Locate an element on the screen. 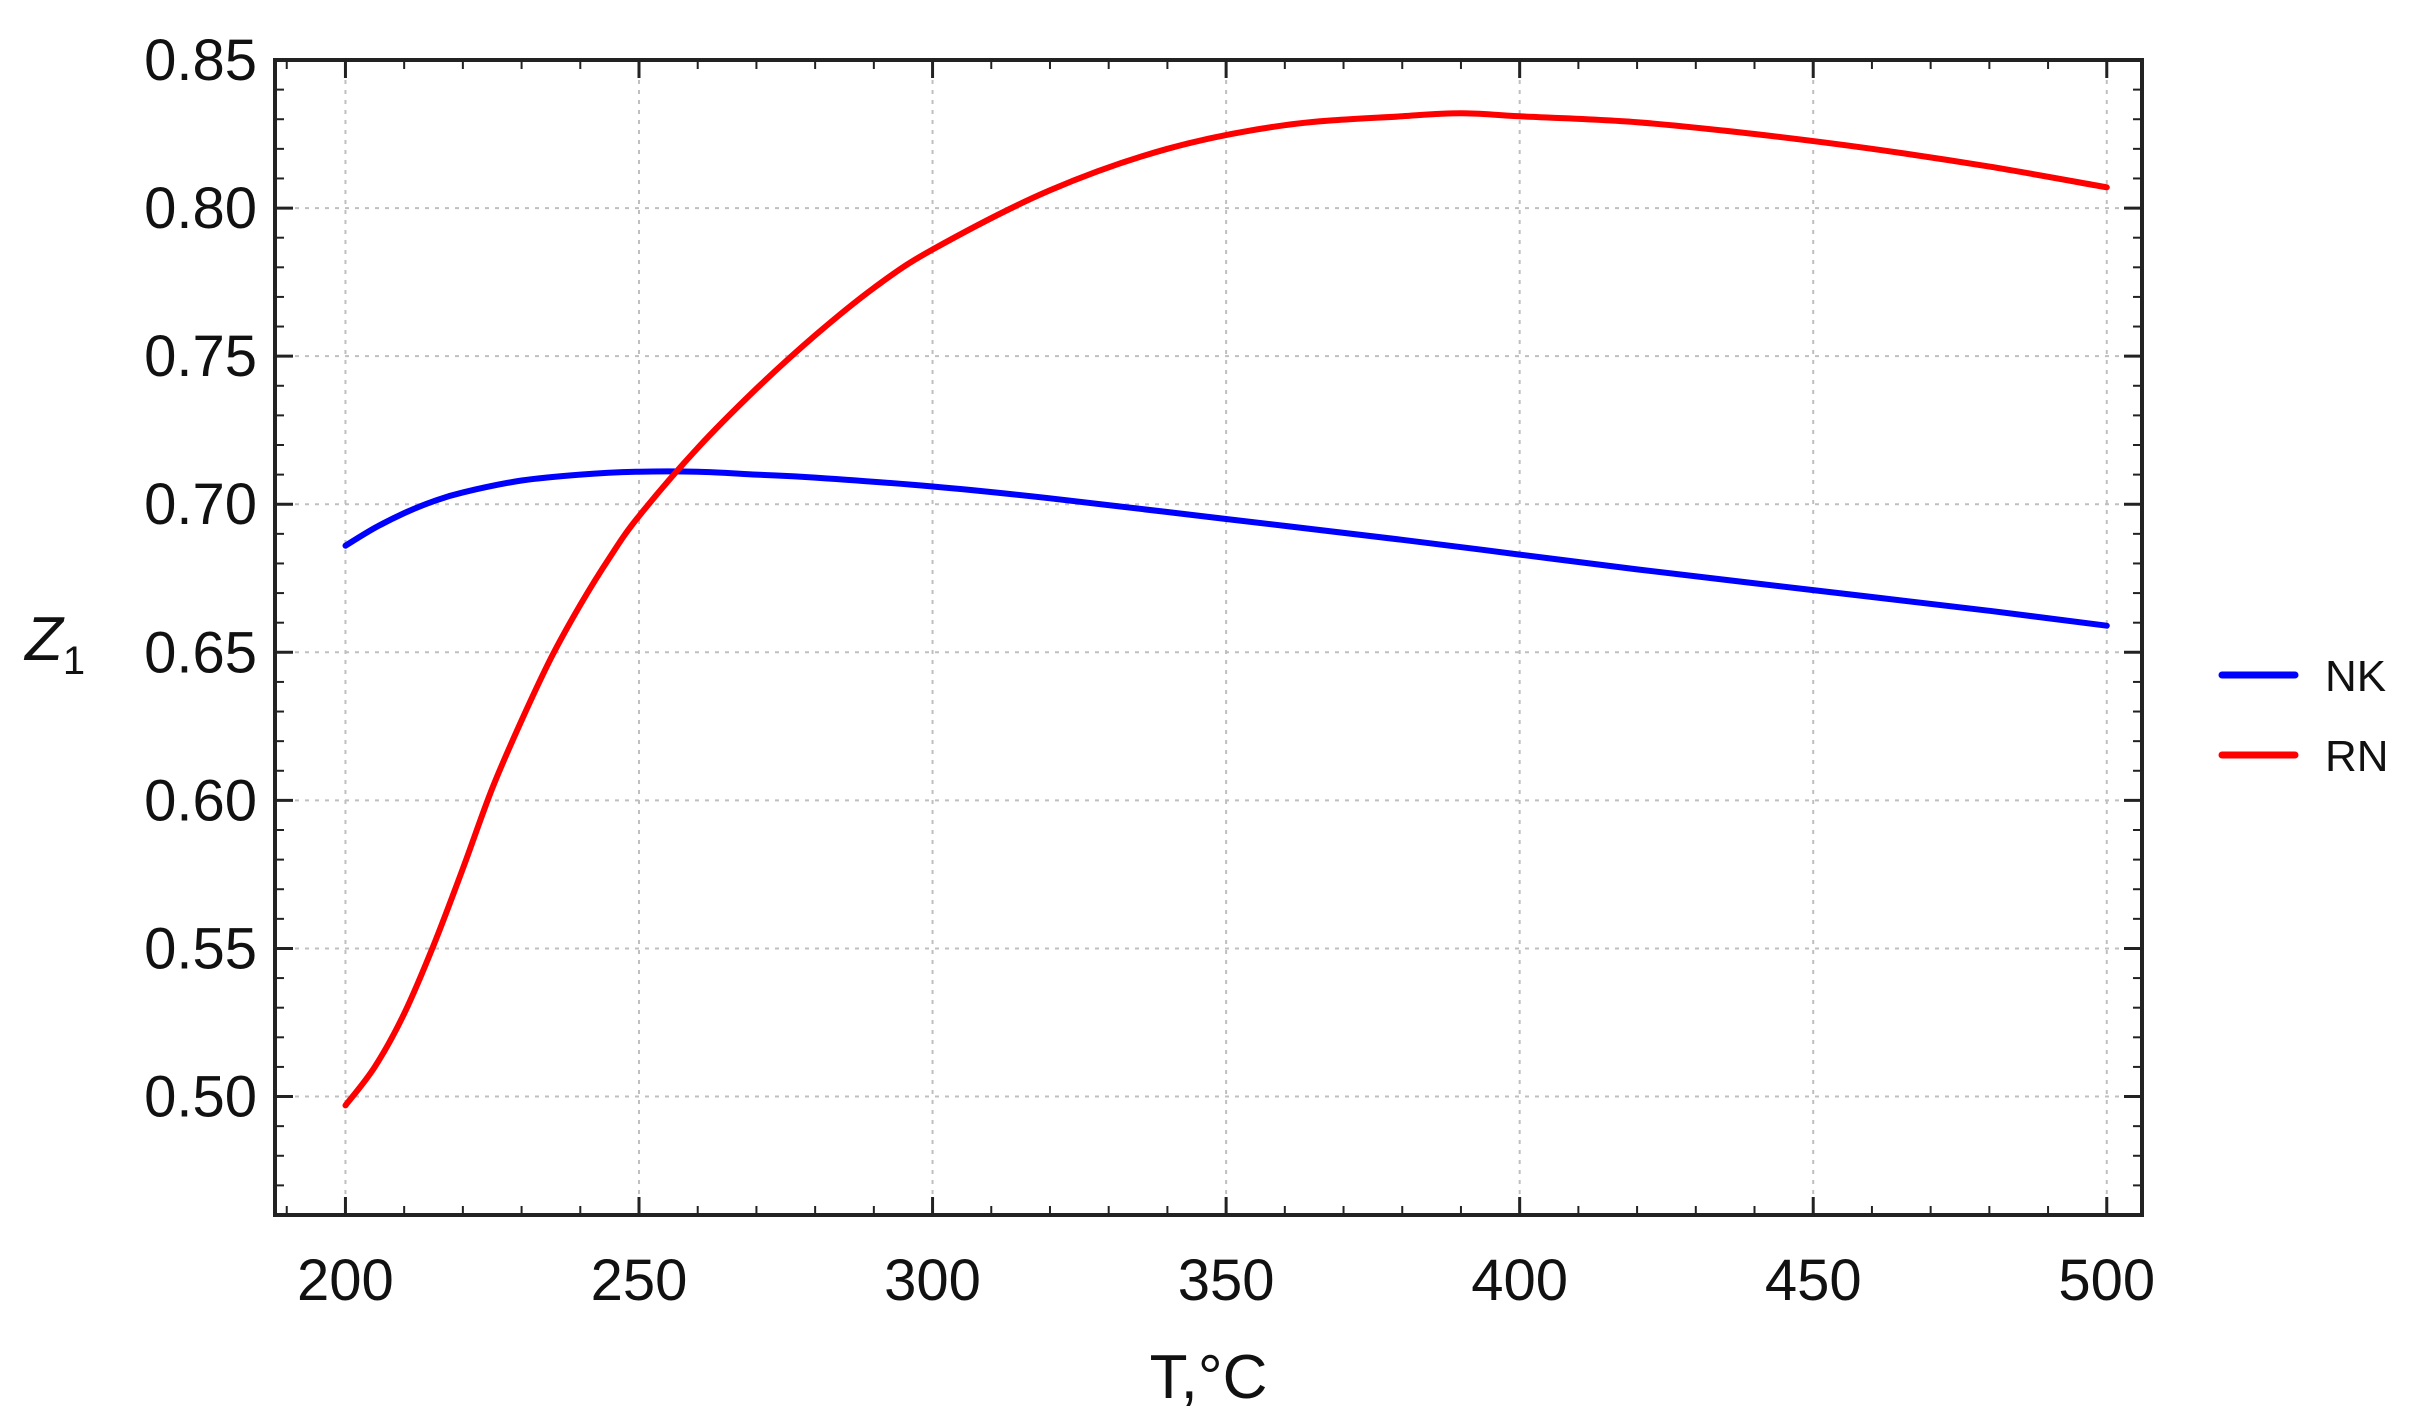 Image resolution: width=2422 pixels, height=1422 pixels. x-axis-title: T,°C is located at coordinates (1209, 1377).